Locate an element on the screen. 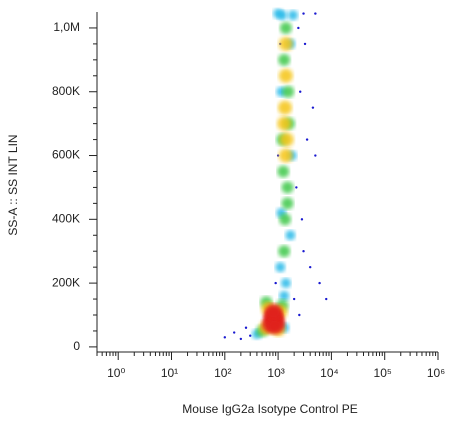 Image resolution: width=450 pixels, height=428 pixels. y-tick-label: 400K is located at coordinates (66, 218).